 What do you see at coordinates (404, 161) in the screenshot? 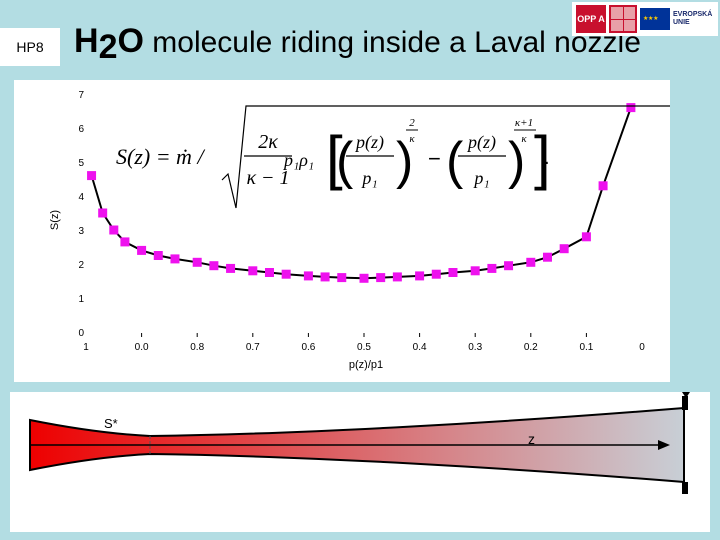
I see `formula-paren-1-right: )` at bounding box center [404, 161].